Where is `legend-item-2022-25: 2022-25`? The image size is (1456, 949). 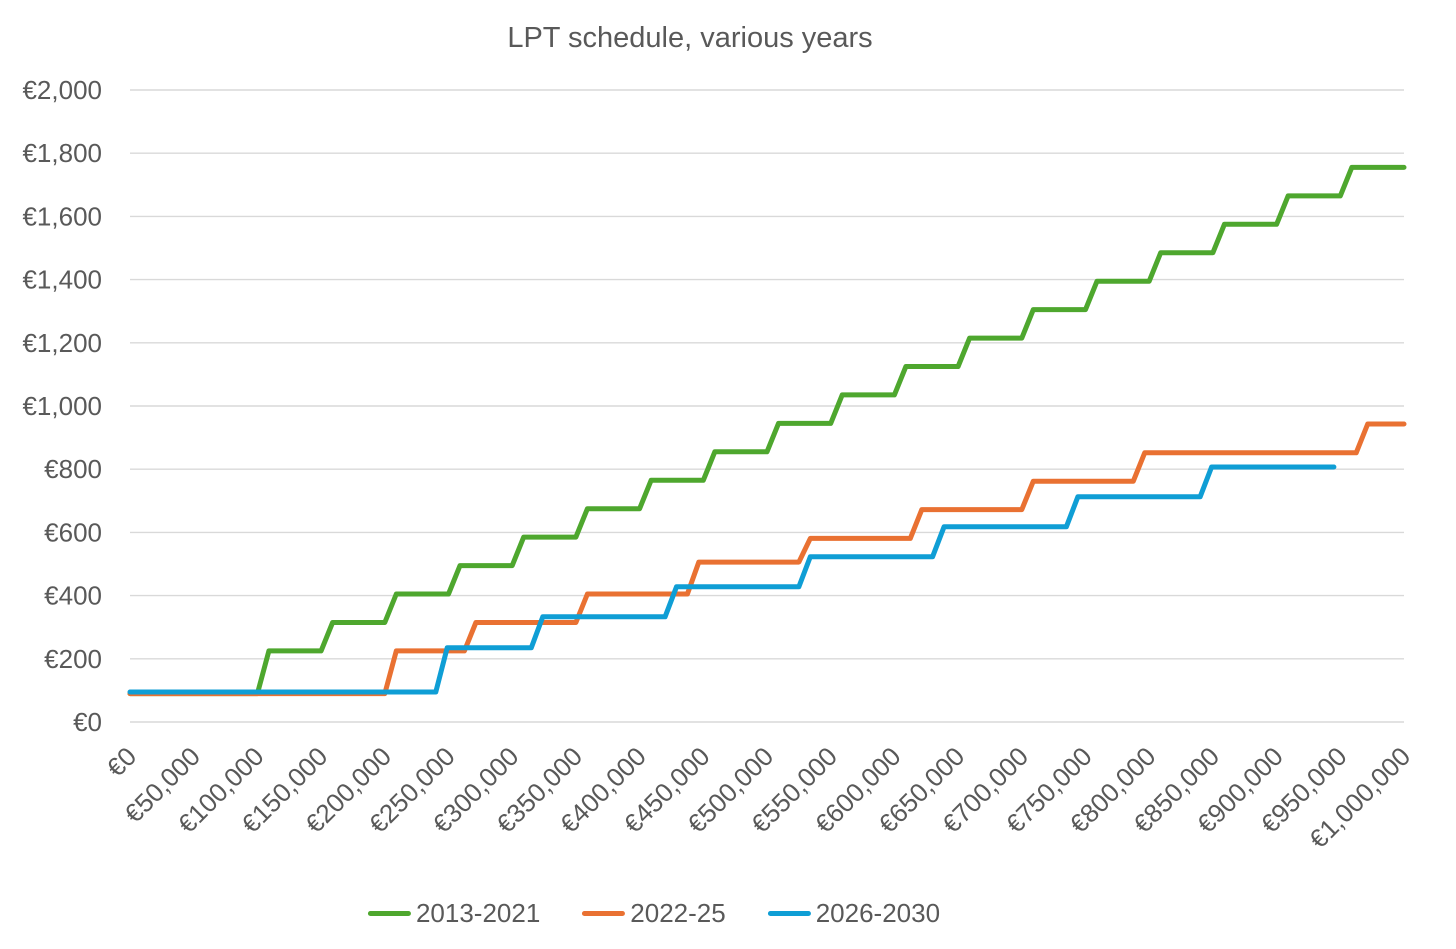 legend-item-2022-25: 2022-25 is located at coordinates (654, 913).